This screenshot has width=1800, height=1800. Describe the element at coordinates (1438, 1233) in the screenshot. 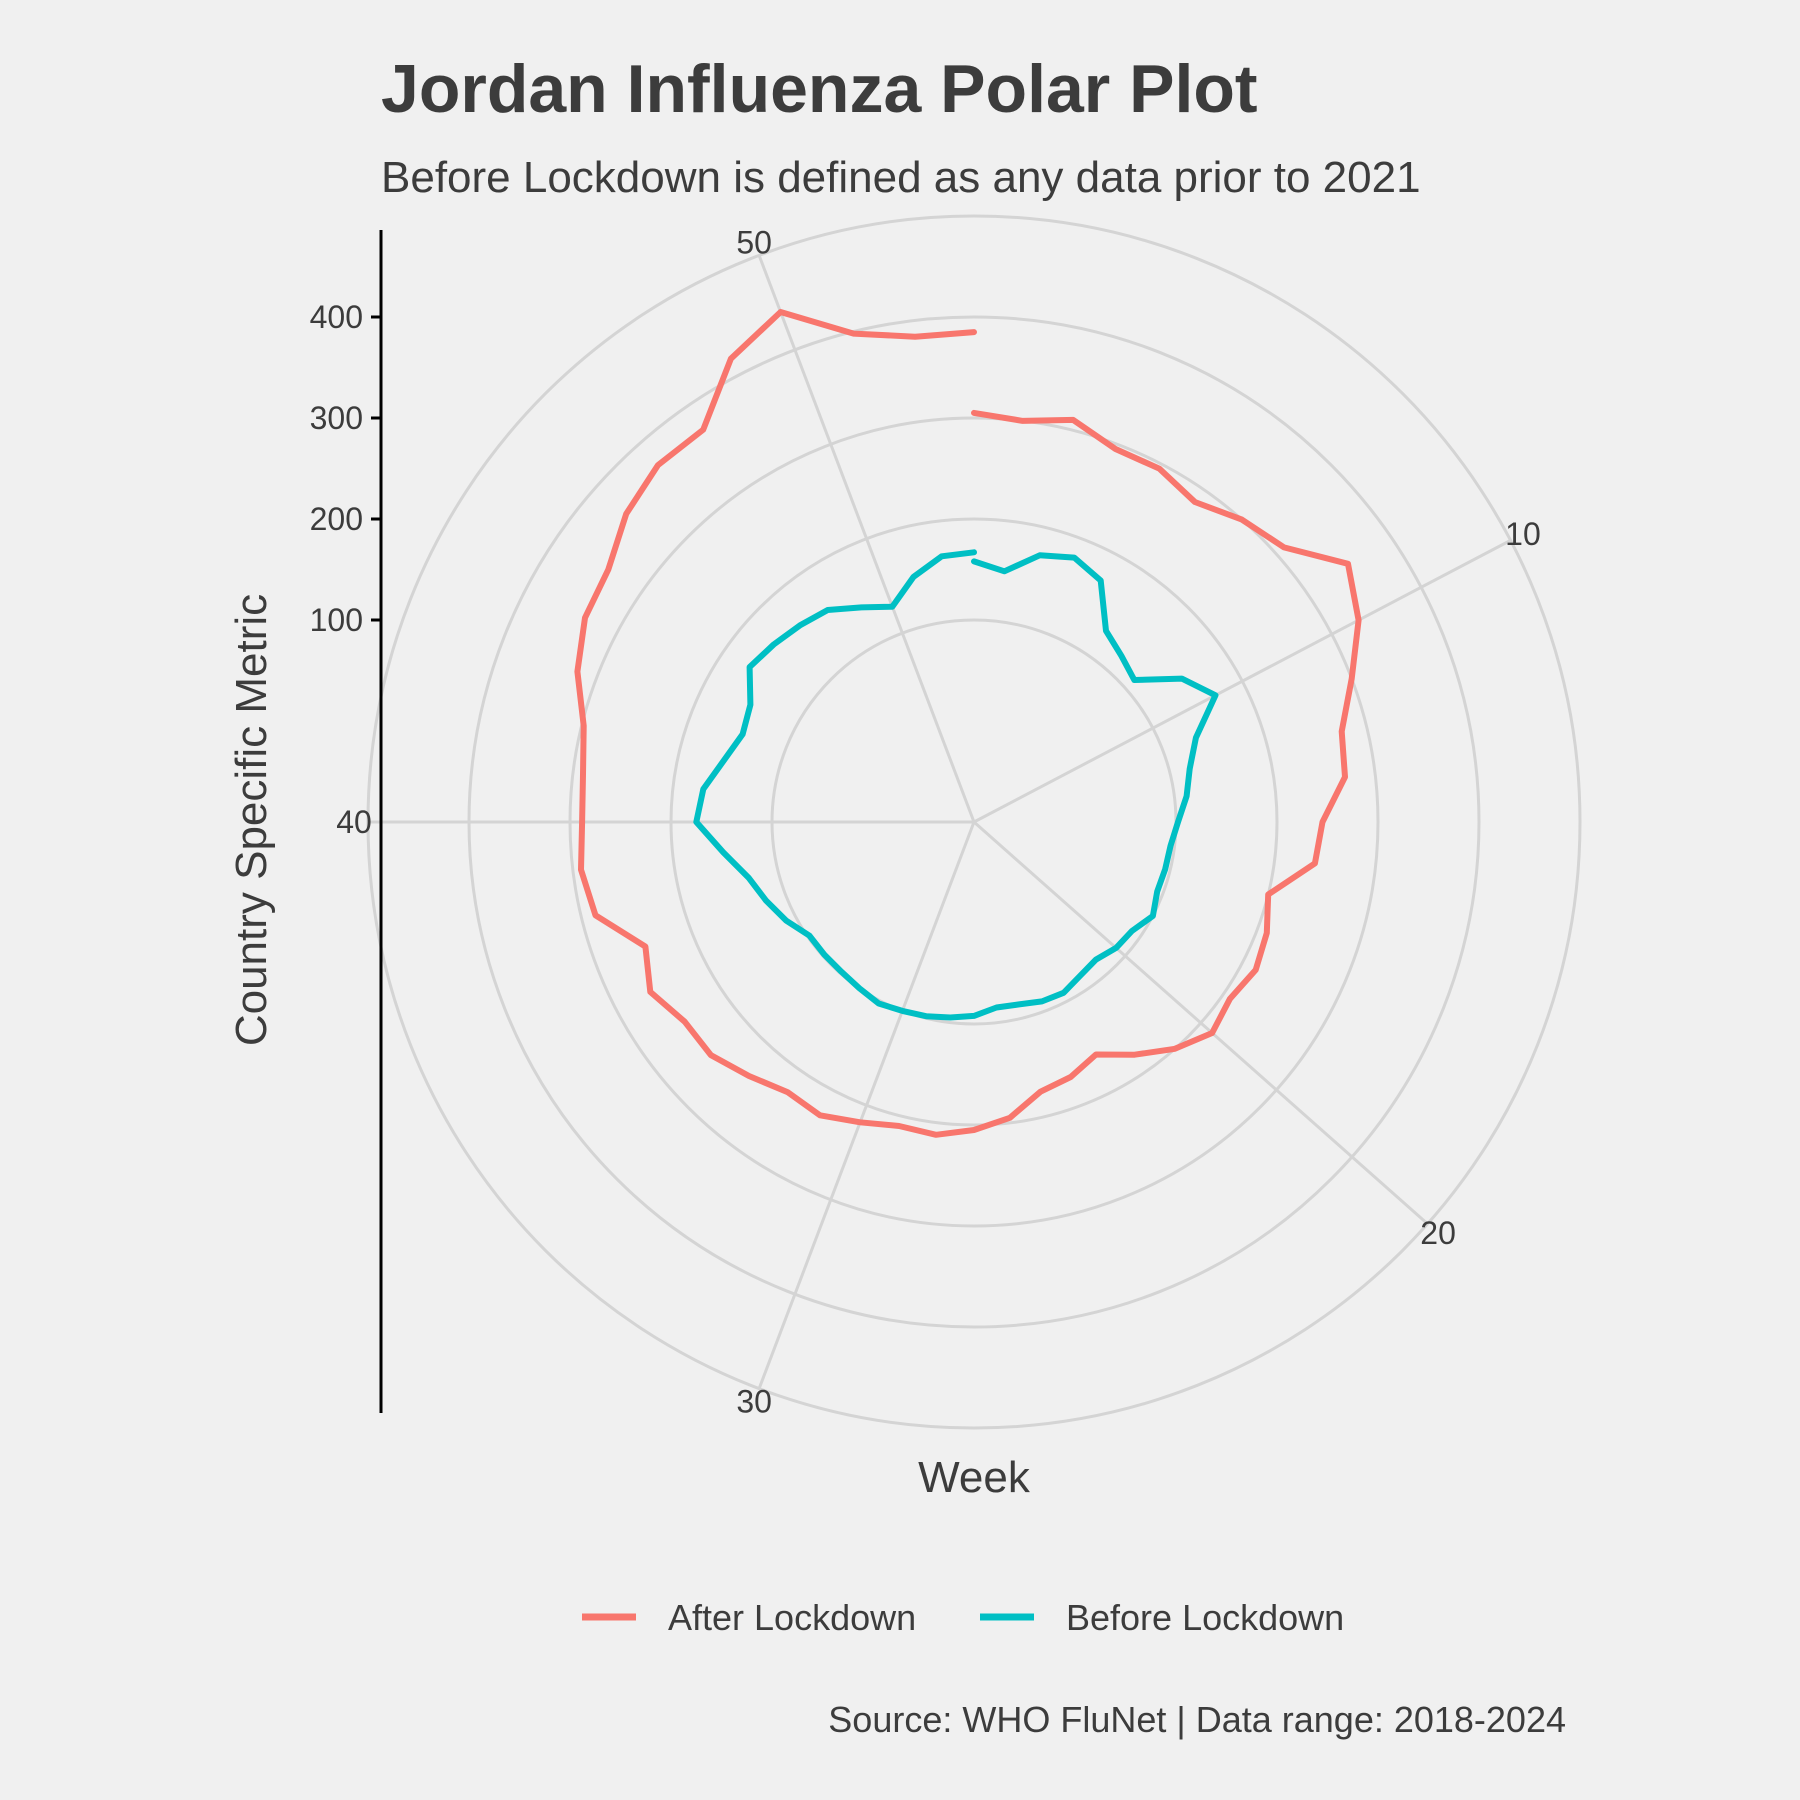

I see `x-tick-label: 20` at that location.